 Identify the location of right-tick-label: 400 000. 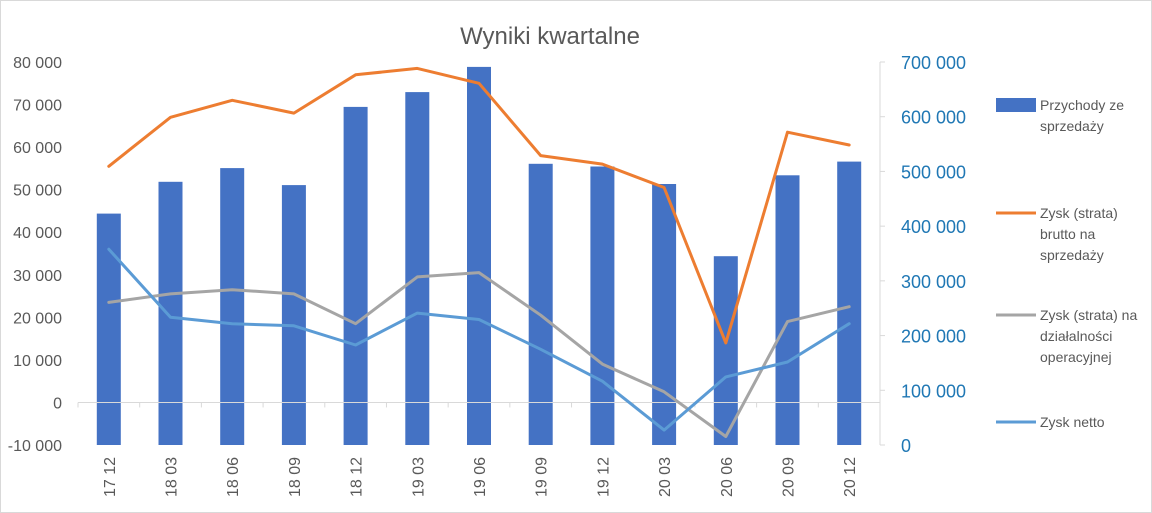
(933, 227).